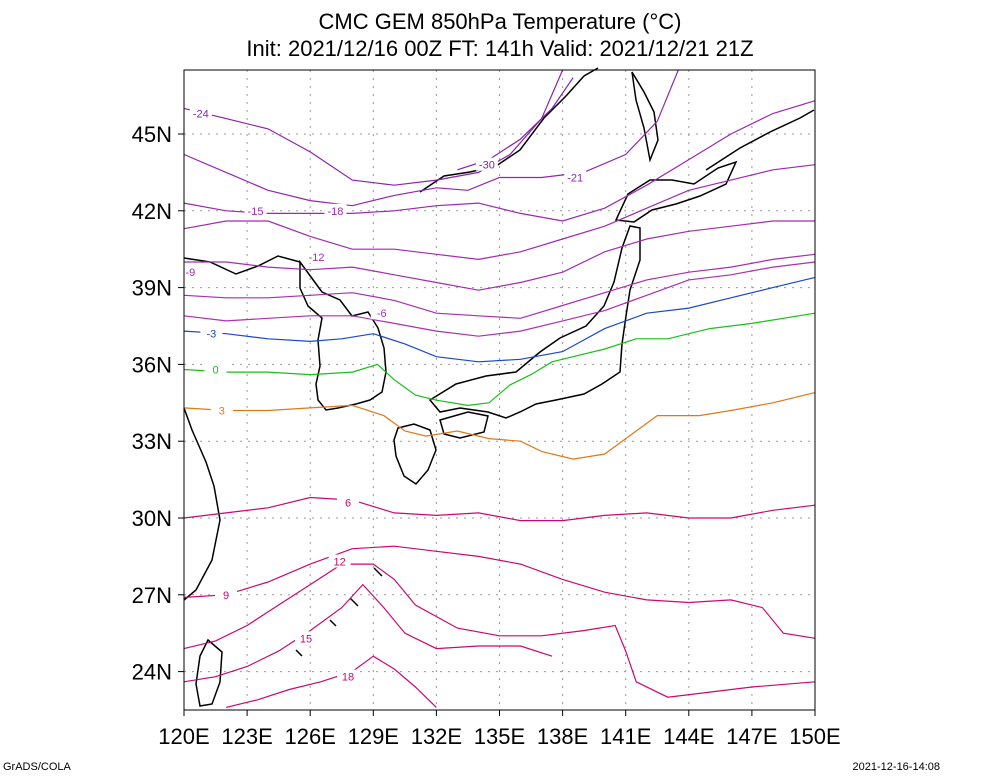 Image resolution: width=1000 pixels, height=779 pixels. What do you see at coordinates (152, 211) in the screenshot?
I see `y-tick-label: 42N` at bounding box center [152, 211].